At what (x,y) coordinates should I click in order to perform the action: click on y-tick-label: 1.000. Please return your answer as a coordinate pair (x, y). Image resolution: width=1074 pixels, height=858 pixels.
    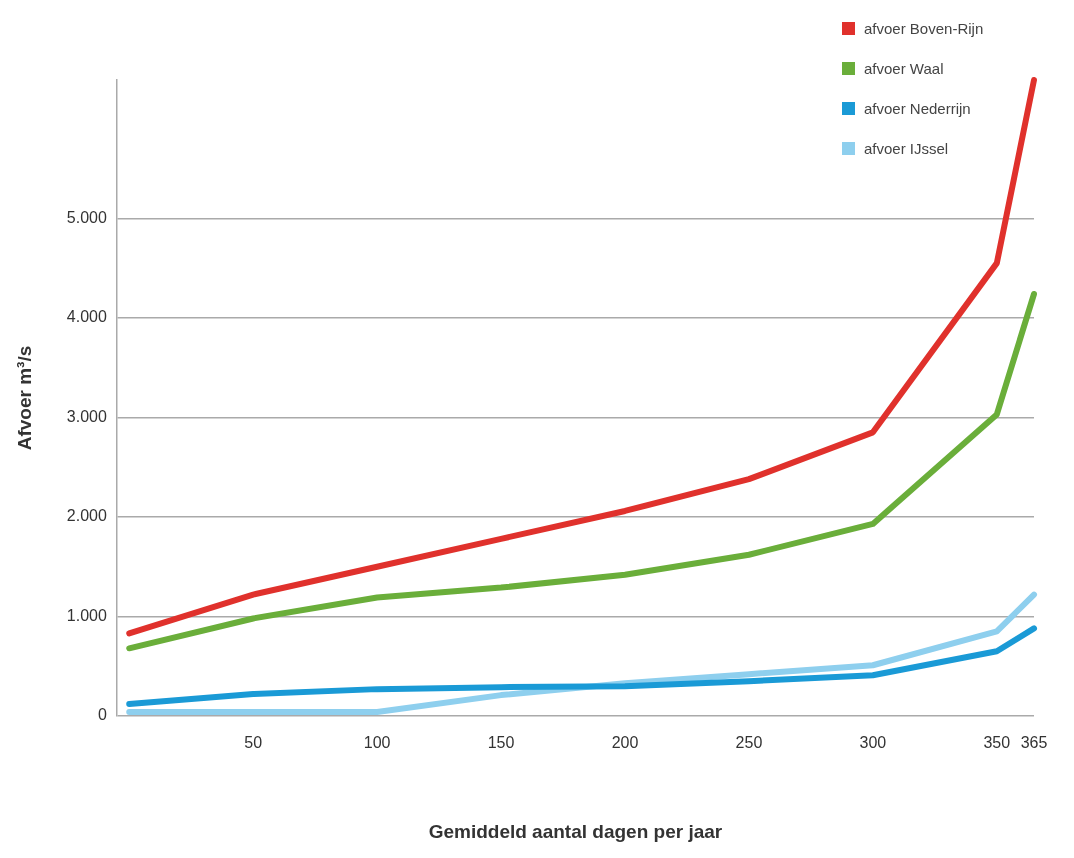
    Looking at the image, I should click on (86, 615).